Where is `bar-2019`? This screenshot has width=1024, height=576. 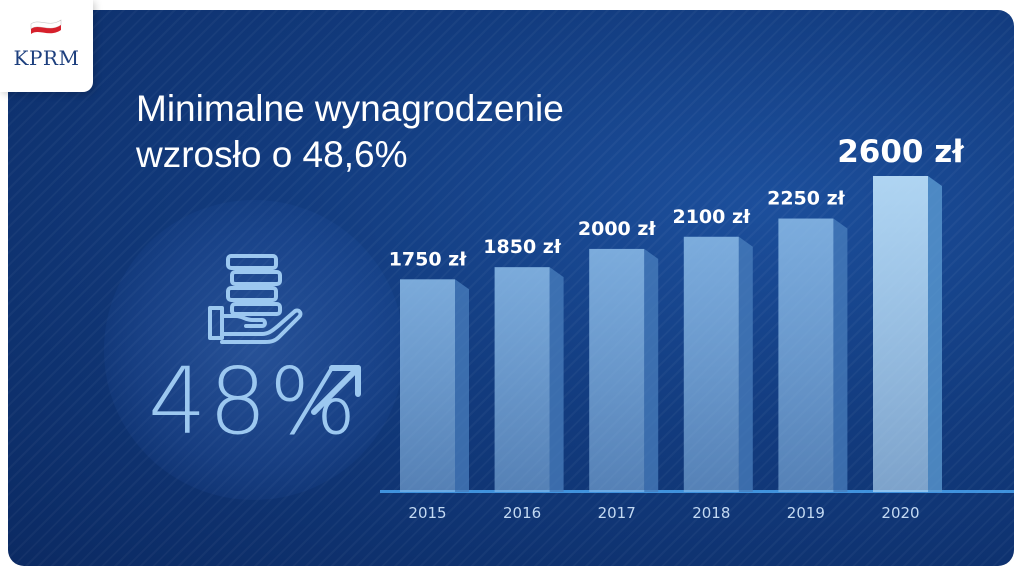
bar-2019 is located at coordinates (813, 355).